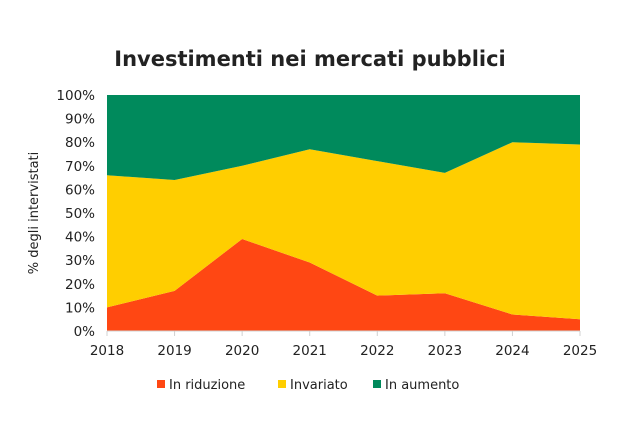 This screenshot has width=620, height=447. Describe the element at coordinates (174, 351) in the screenshot. I see `x-tick-label: 2019` at that location.